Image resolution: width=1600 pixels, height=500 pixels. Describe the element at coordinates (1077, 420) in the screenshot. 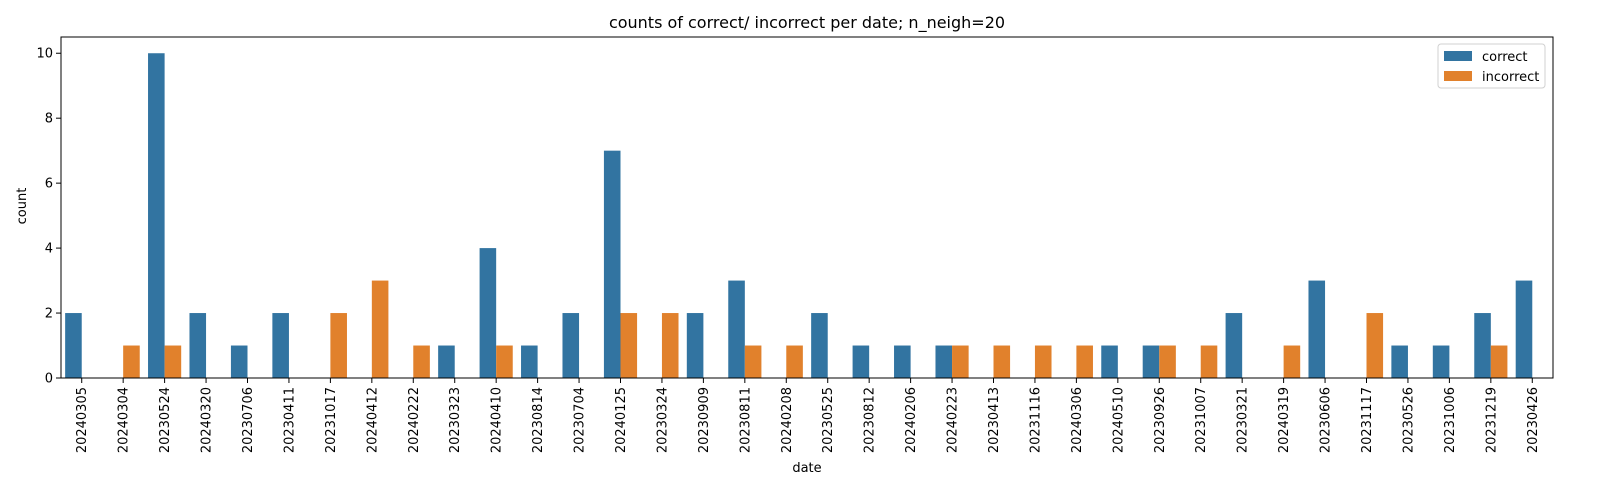

I see `x-tick-label: 20240306` at that location.